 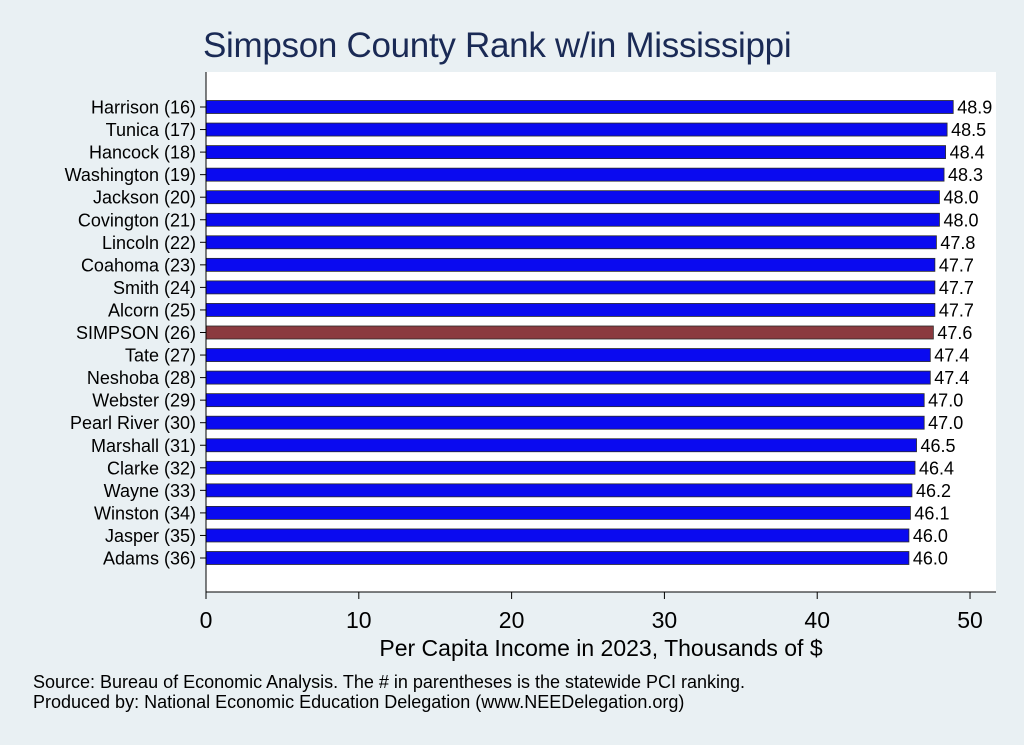 I want to click on x-tick-label: 30, so click(x=665, y=620).